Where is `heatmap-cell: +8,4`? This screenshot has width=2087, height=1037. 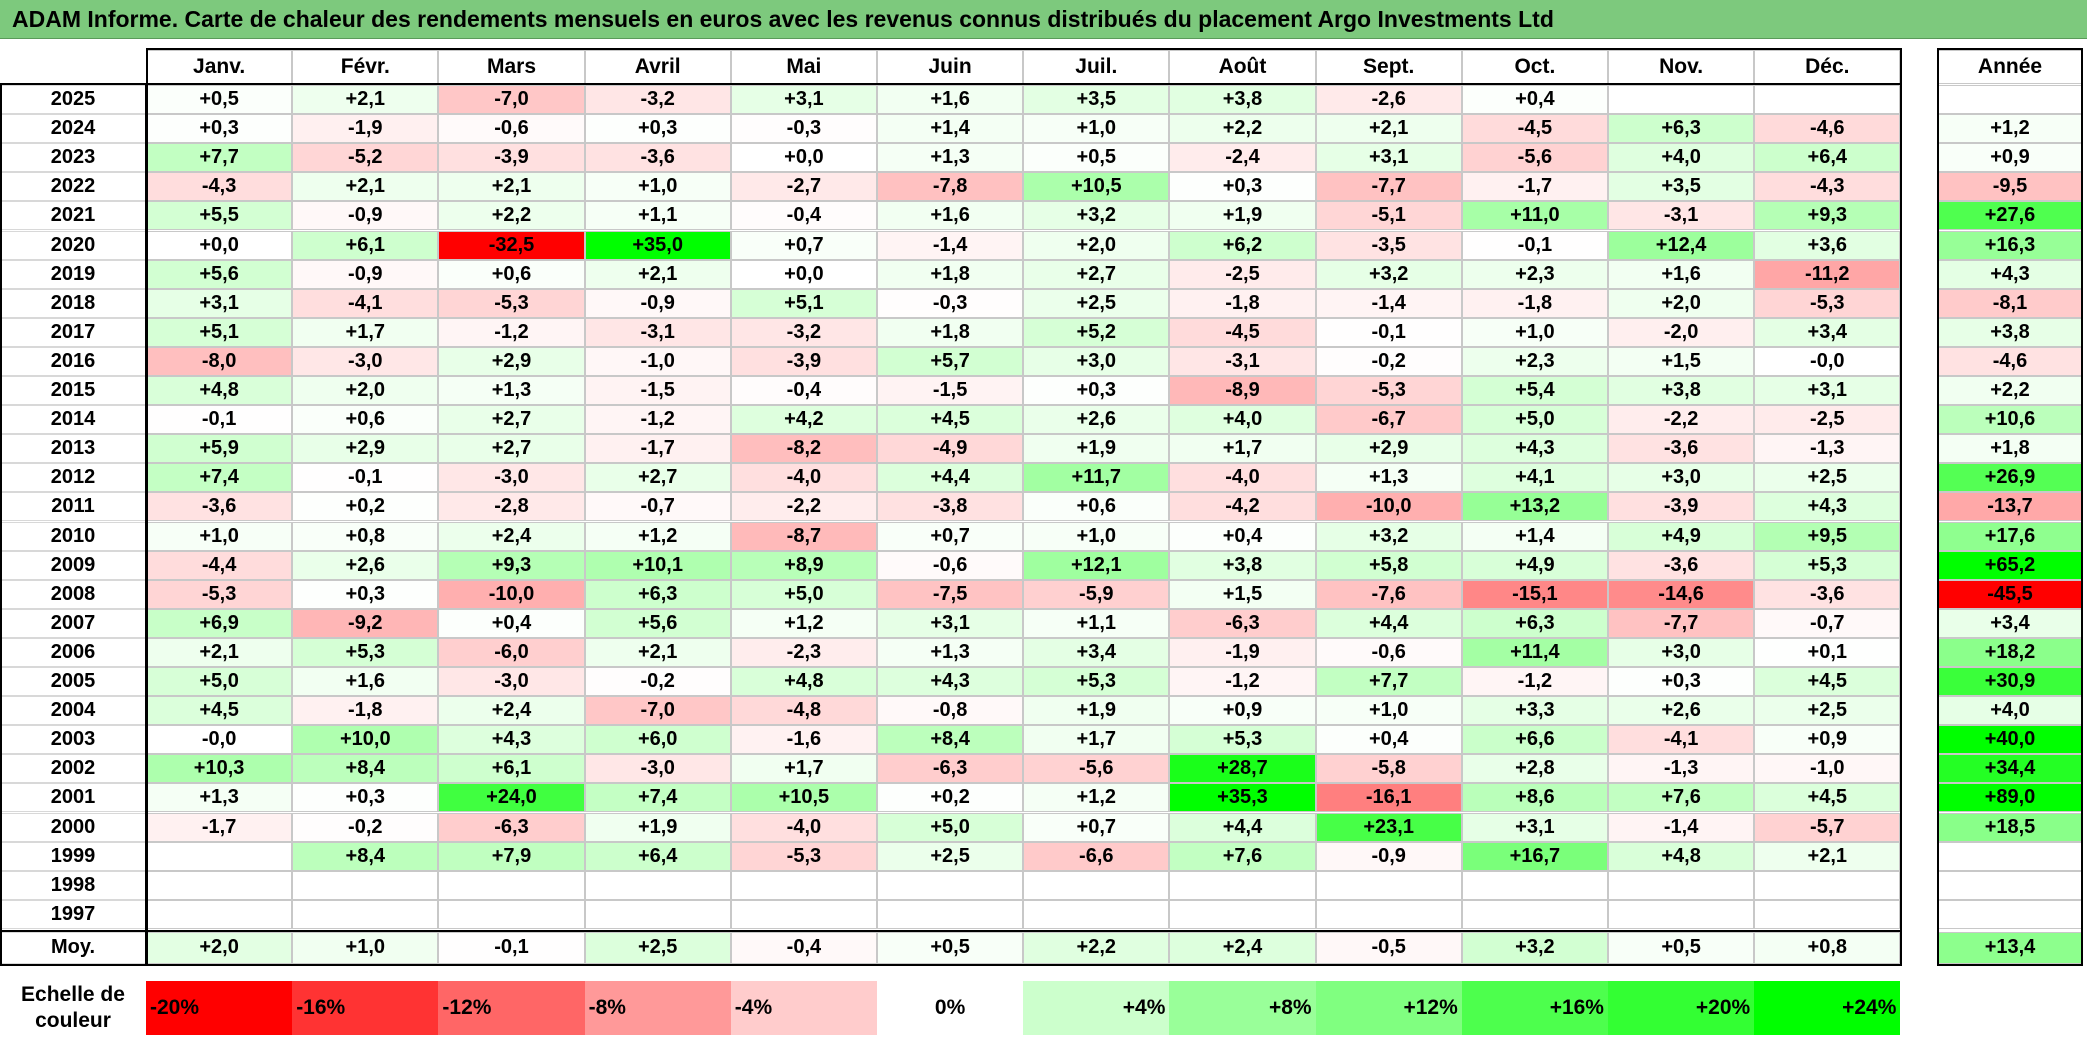
heatmap-cell: +8,4 is located at coordinates (950, 740).